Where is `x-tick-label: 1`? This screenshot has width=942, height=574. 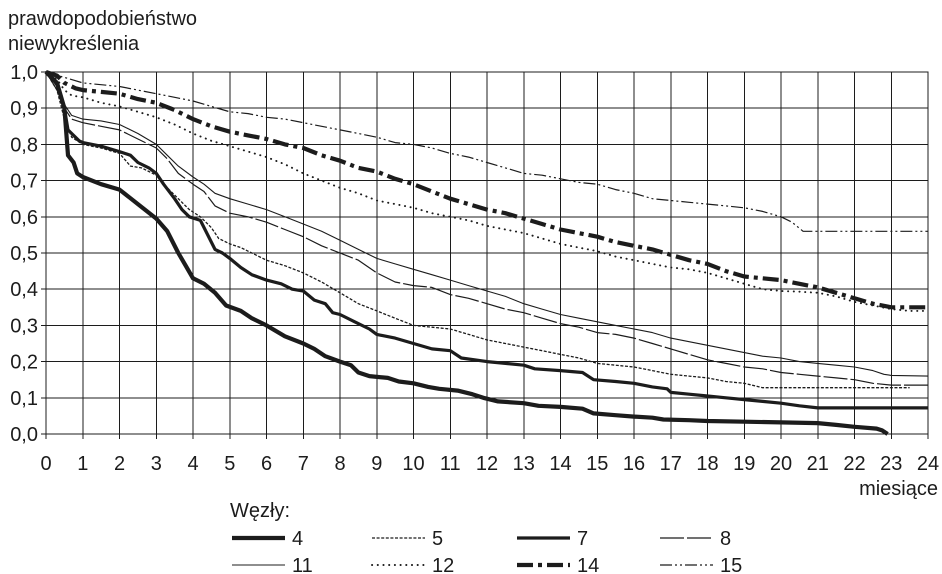
x-tick-label: 1 is located at coordinates (82, 464).